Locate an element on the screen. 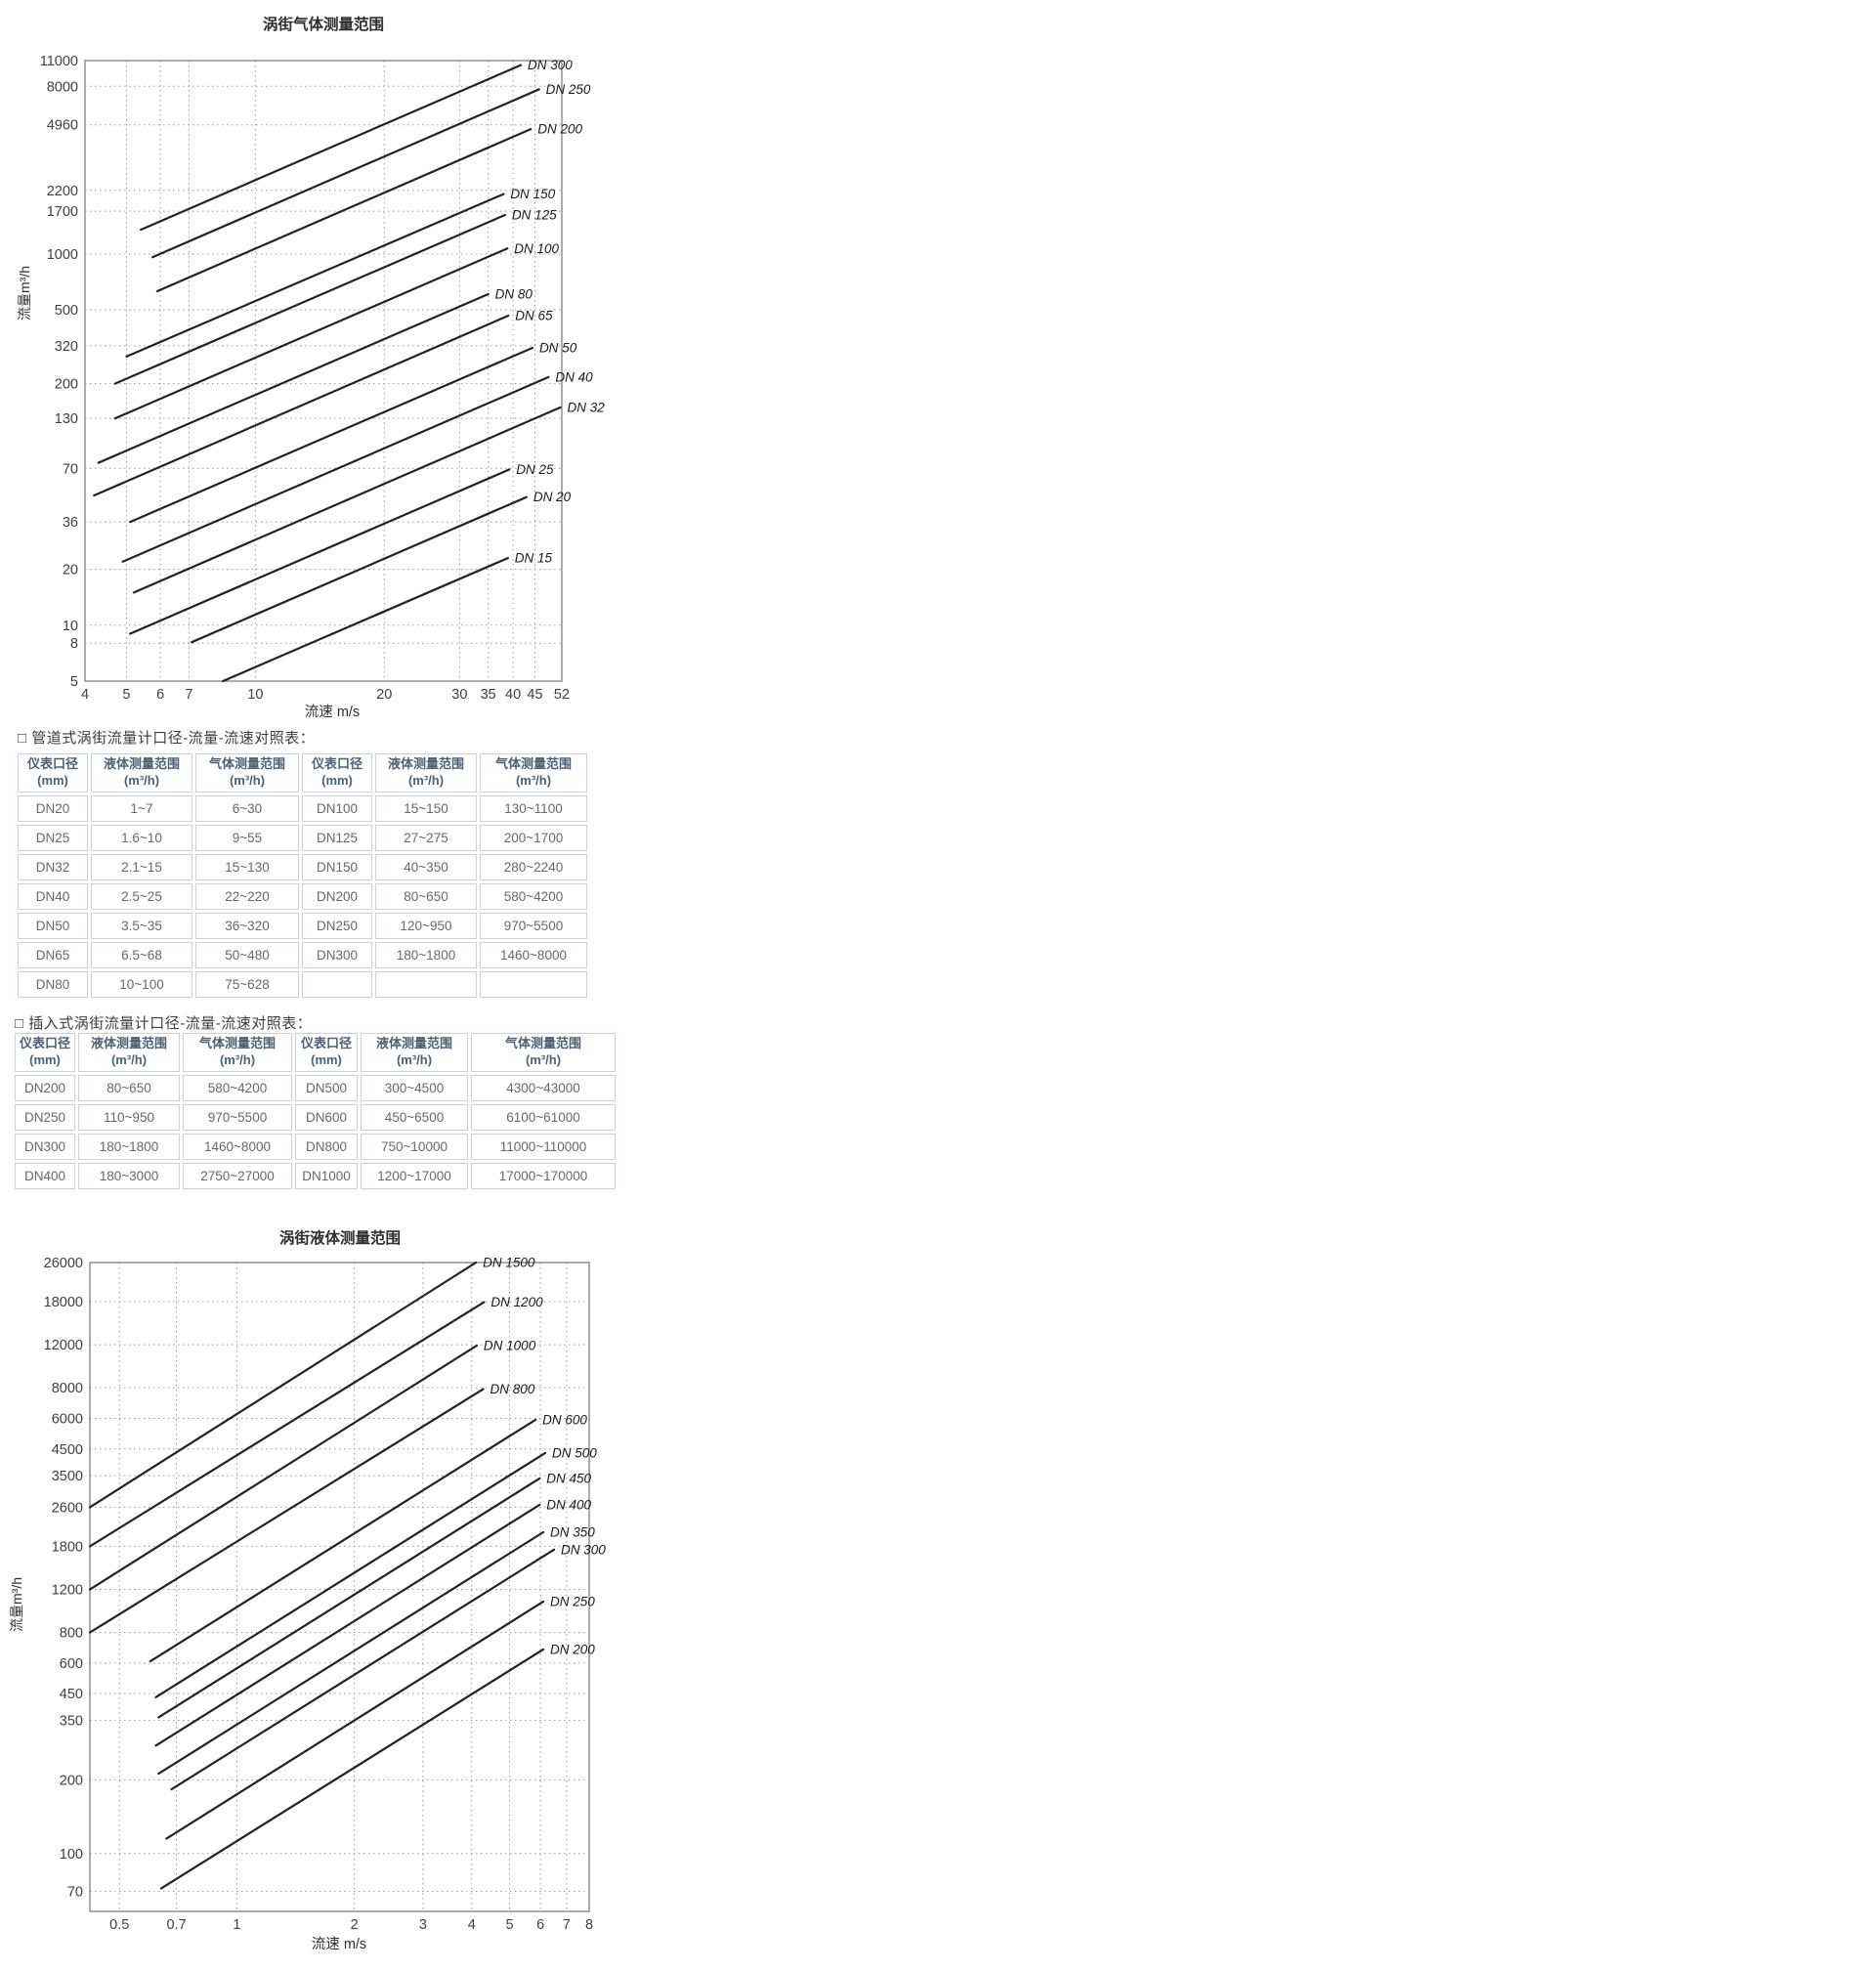  y-tick-label: 450 is located at coordinates (71, 1695).